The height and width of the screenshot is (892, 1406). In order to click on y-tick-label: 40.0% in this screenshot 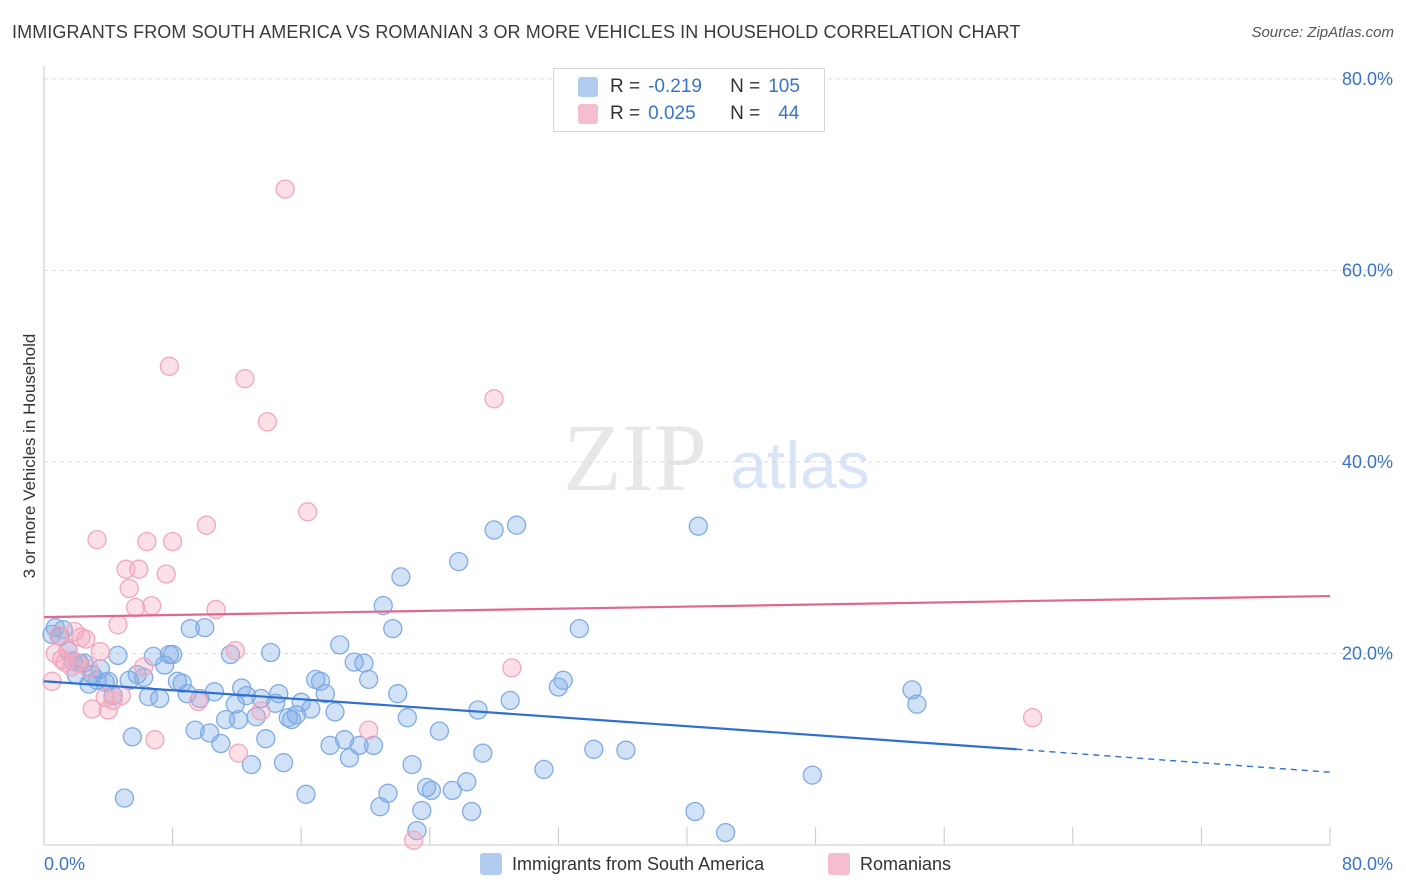, I will do `click(1367, 462)`.